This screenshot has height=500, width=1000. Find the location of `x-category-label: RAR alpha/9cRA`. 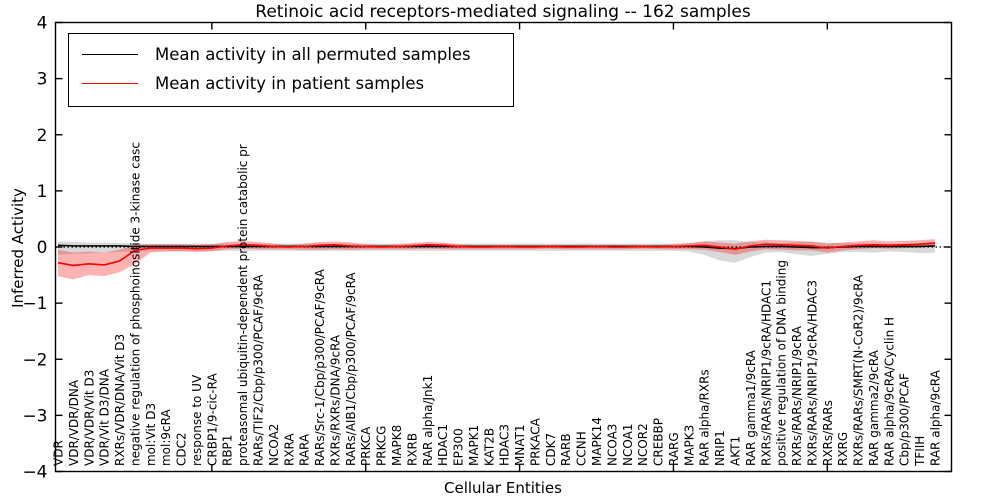

x-category-label: RAR alpha/9cRA is located at coordinates (936, 417).